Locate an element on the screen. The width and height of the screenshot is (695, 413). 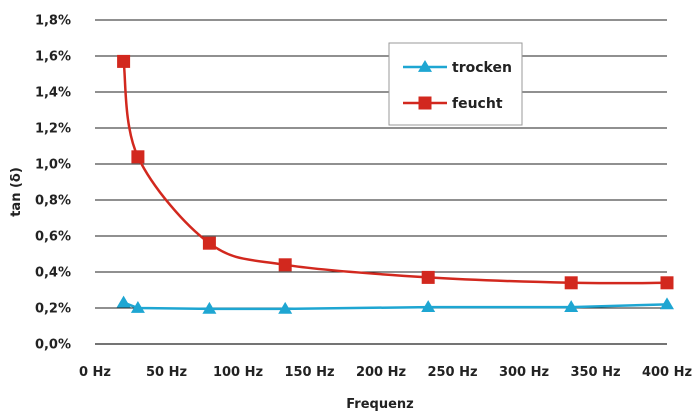
y-tick-label: 1,6% is located at coordinates (53, 57).